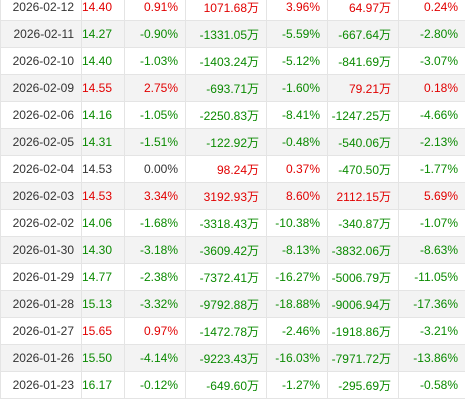  Describe the element at coordinates (226, 277) in the screenshot. I see `main-net-inflow-cell: -7372.41万` at that location.